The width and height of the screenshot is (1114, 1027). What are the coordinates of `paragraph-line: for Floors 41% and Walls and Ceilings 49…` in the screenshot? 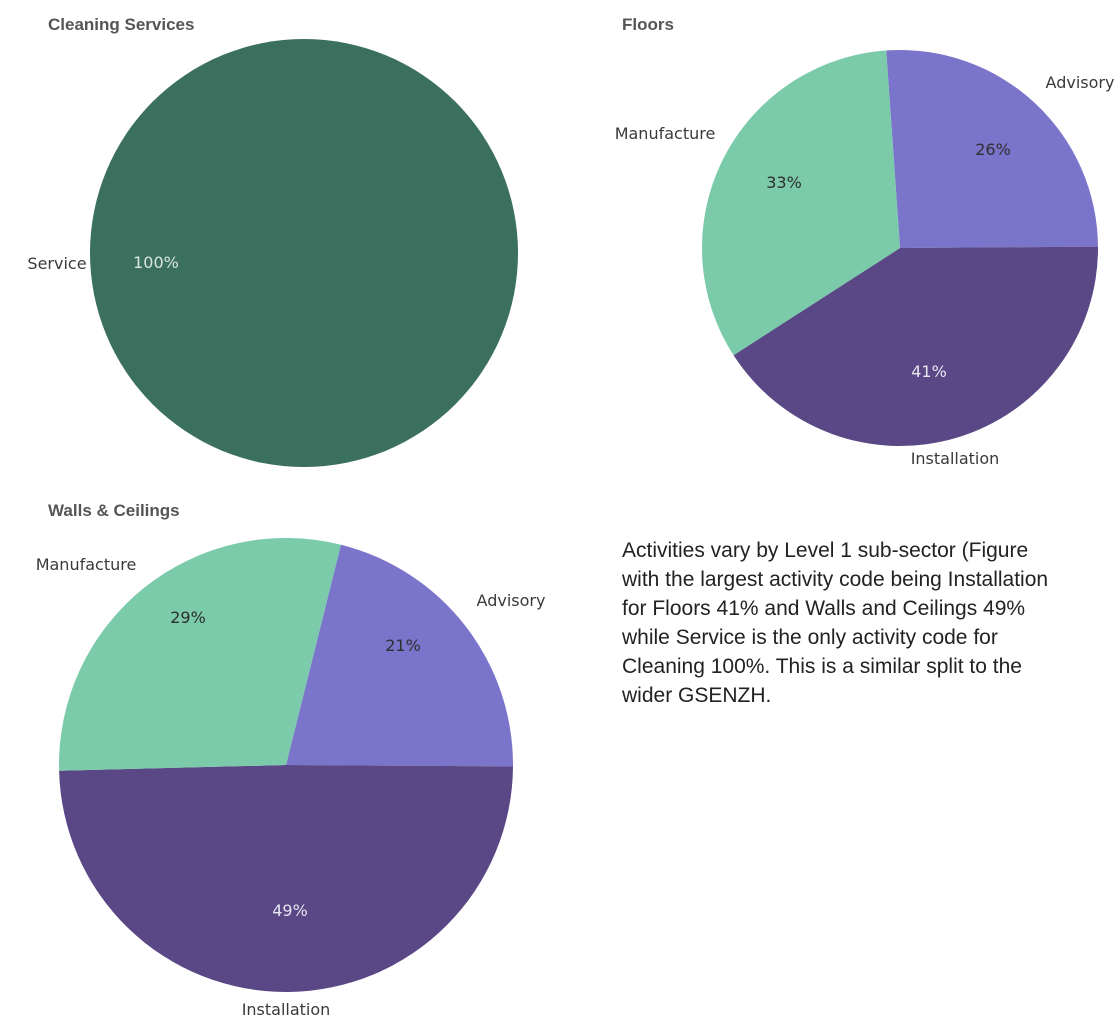 It's located at (824, 608).